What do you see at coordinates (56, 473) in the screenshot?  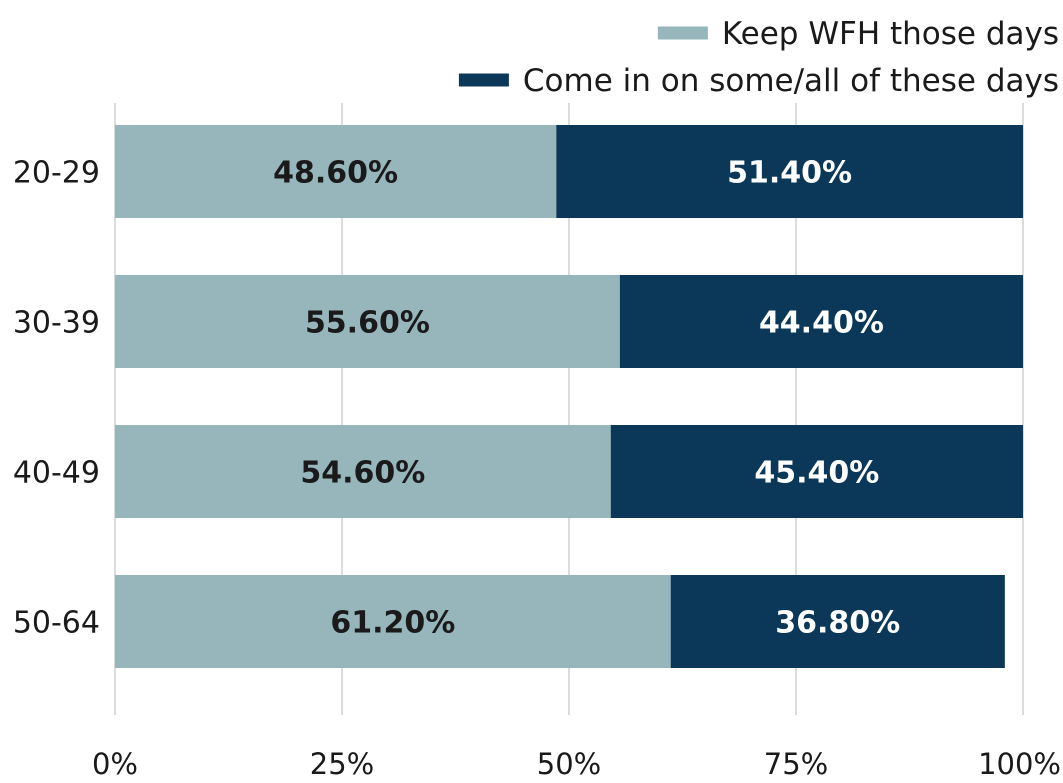 I see `y-category-label: 40-49` at bounding box center [56, 473].